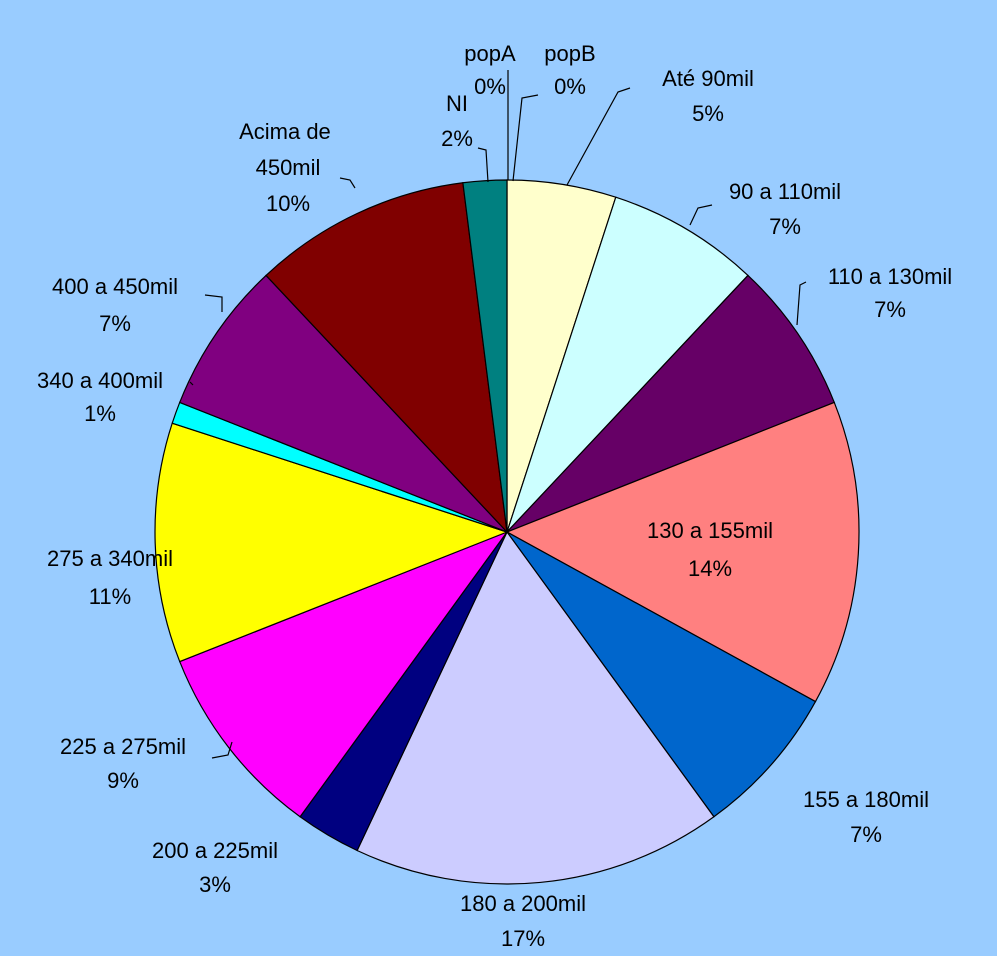 The height and width of the screenshot is (956, 997). I want to click on value-label: 10%, so click(288, 203).